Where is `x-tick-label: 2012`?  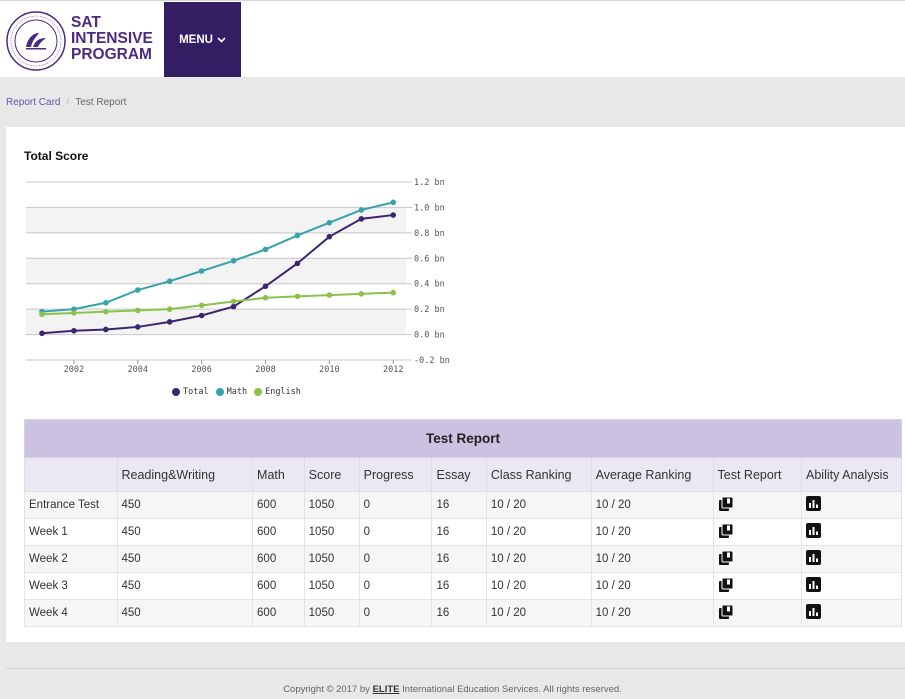 x-tick-label: 2012 is located at coordinates (393, 370).